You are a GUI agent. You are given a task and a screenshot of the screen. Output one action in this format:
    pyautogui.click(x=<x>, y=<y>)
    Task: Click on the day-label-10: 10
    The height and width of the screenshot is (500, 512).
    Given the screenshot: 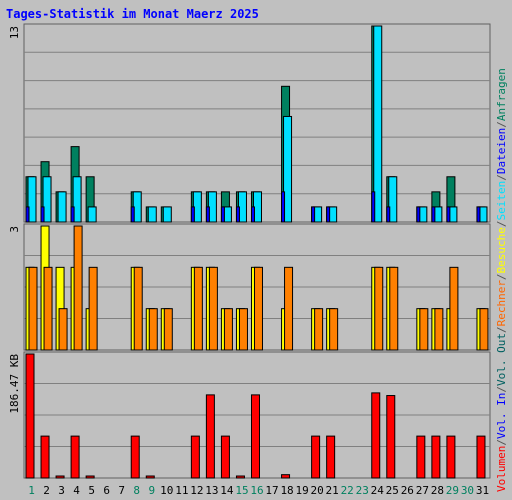 What is the action you would take?
    pyautogui.click(x=166, y=490)
    